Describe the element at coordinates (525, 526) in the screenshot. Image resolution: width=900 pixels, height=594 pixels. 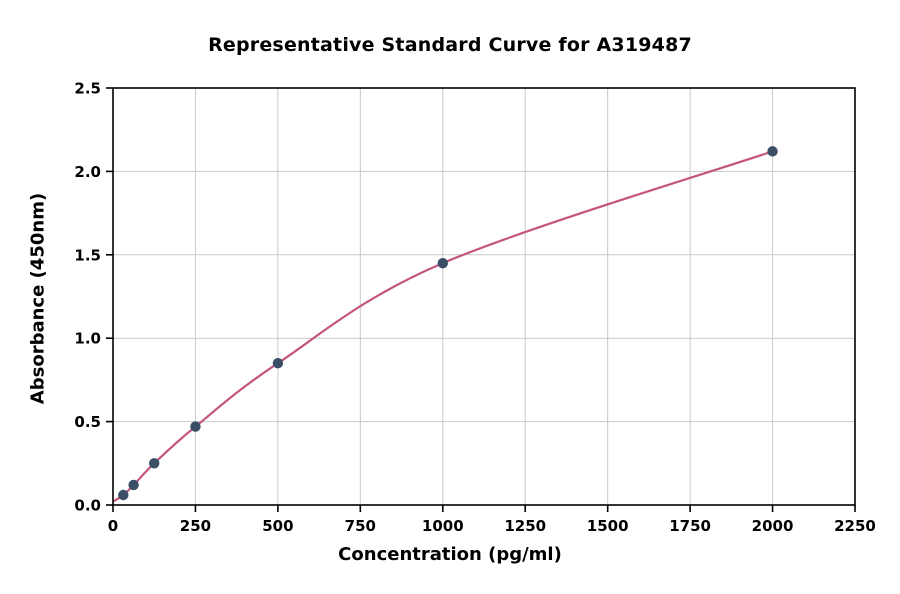
I see `x-tick-label: 1250` at that location.